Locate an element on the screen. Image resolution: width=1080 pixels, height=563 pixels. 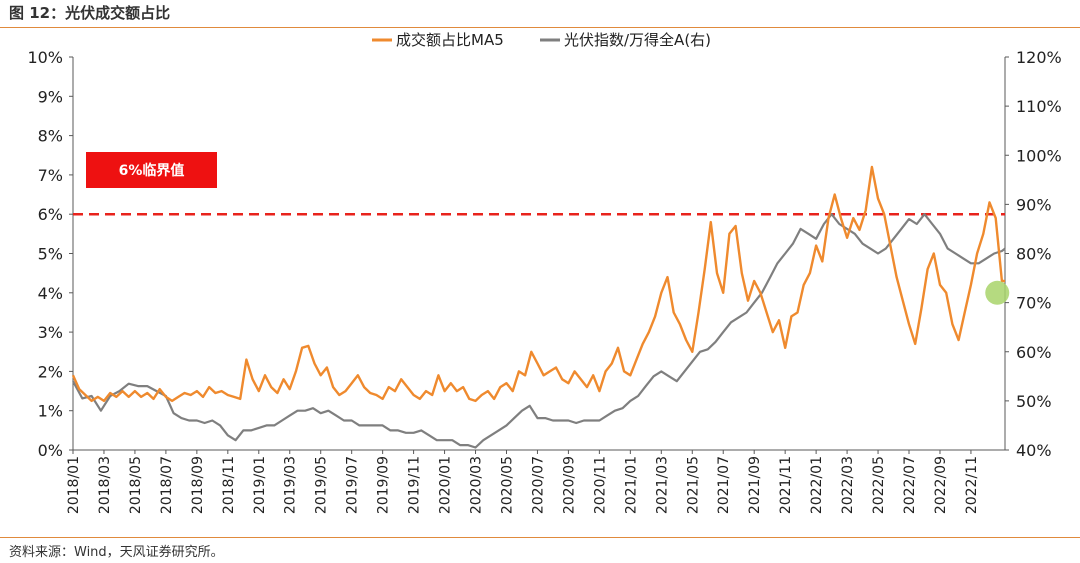
bottom-divider is located at coordinates (540, 537).